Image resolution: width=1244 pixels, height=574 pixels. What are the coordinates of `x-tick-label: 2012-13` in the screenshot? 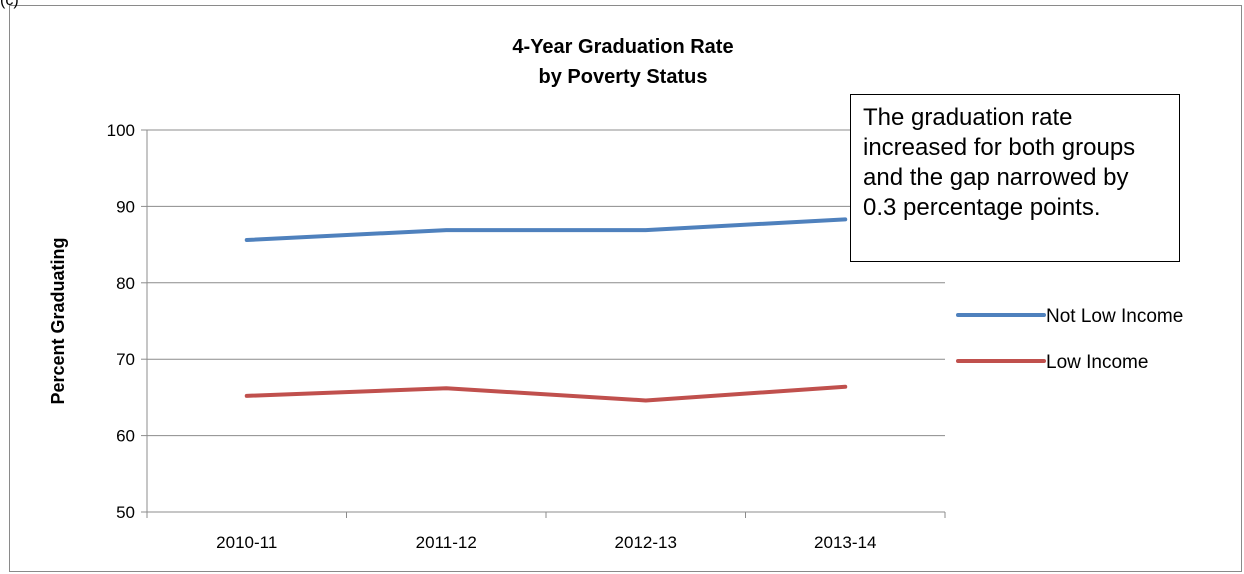 It's located at (646, 542).